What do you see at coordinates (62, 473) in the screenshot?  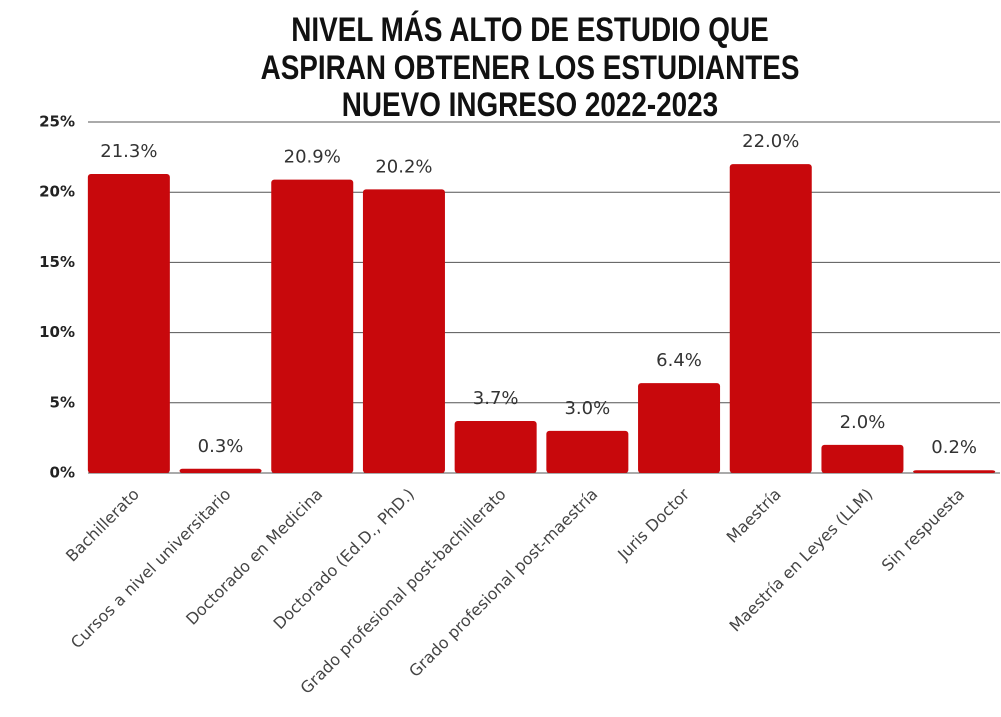 I see `y-tick-label: 0%` at bounding box center [62, 473].